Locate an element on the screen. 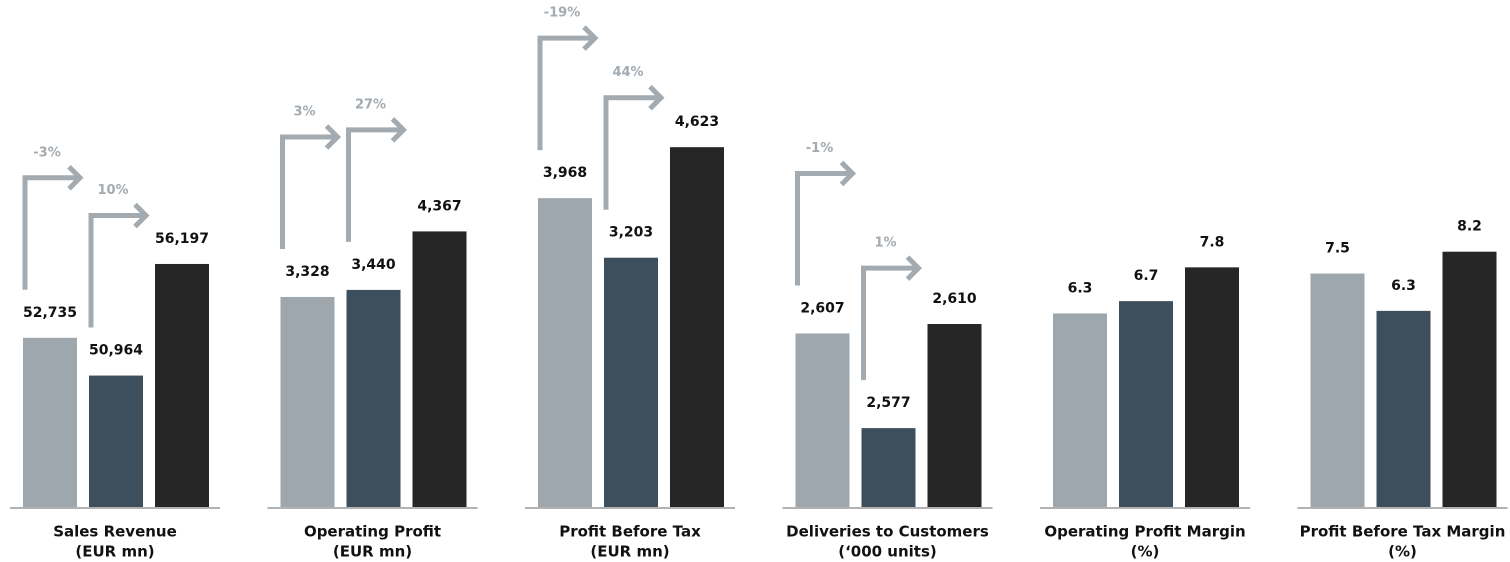  value-label: 8.2 is located at coordinates (1469, 227).